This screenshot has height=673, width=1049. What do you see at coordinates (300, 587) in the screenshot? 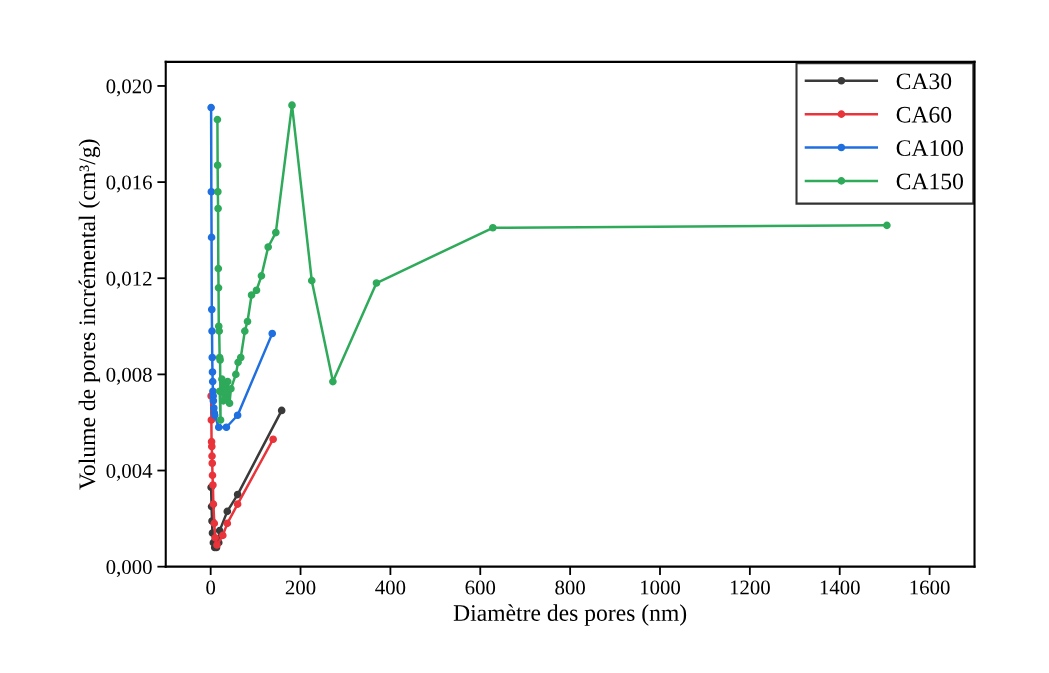
I see `x-tick-label: 200` at bounding box center [300, 587].